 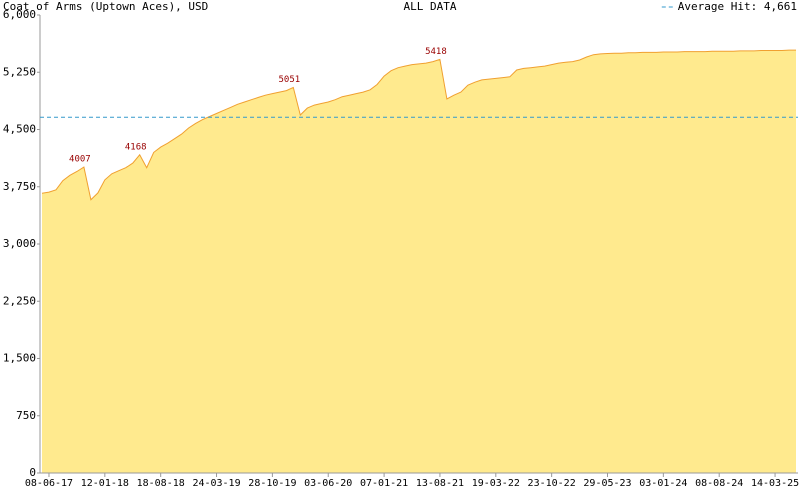 What do you see at coordinates (32, 472) in the screenshot?
I see `y-tick-label: 0` at bounding box center [32, 472].